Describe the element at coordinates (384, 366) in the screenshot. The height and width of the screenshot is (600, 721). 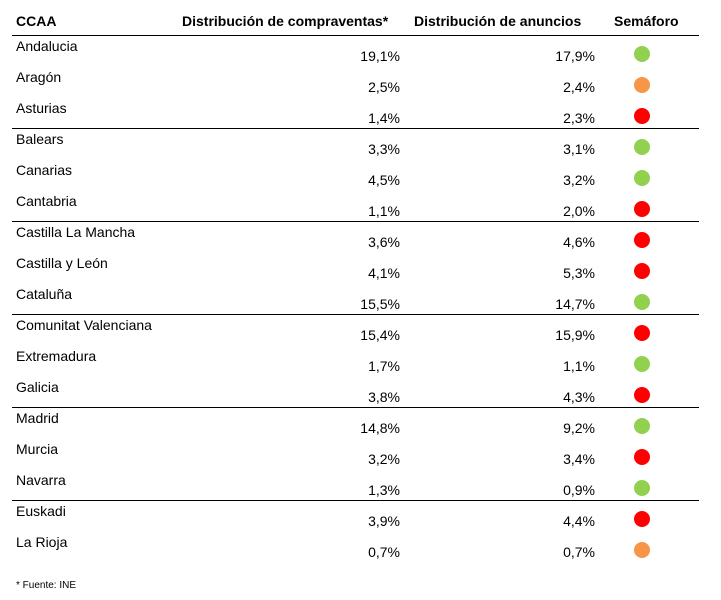
I see `compraventas-value: 1,7%` at that location.